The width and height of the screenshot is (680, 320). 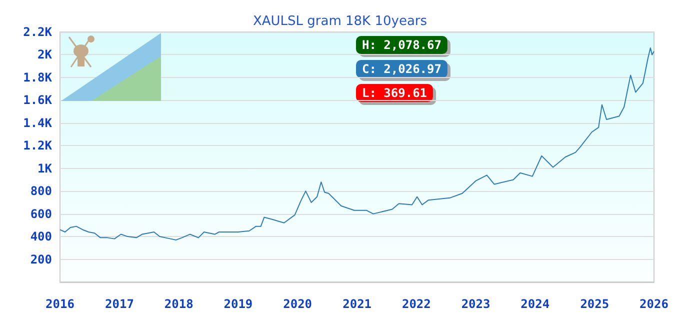 What do you see at coordinates (595, 304) in the screenshot?
I see `x-tick-label: 2025` at bounding box center [595, 304].